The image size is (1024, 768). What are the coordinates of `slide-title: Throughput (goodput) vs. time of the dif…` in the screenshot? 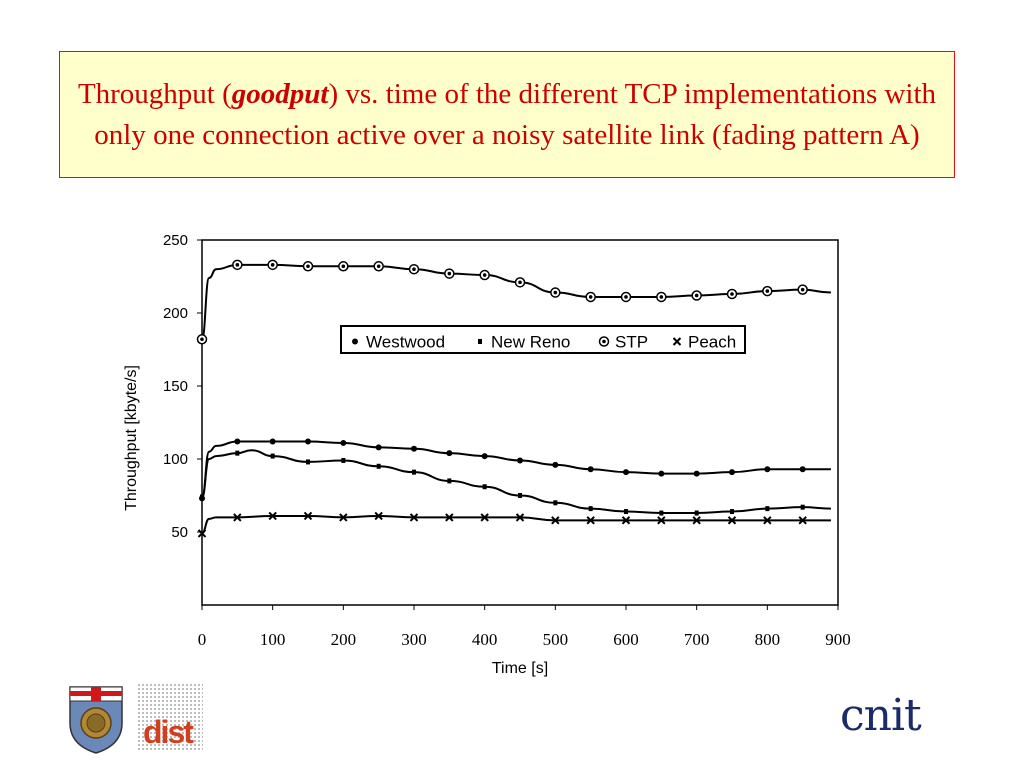 It's located at (507, 114).